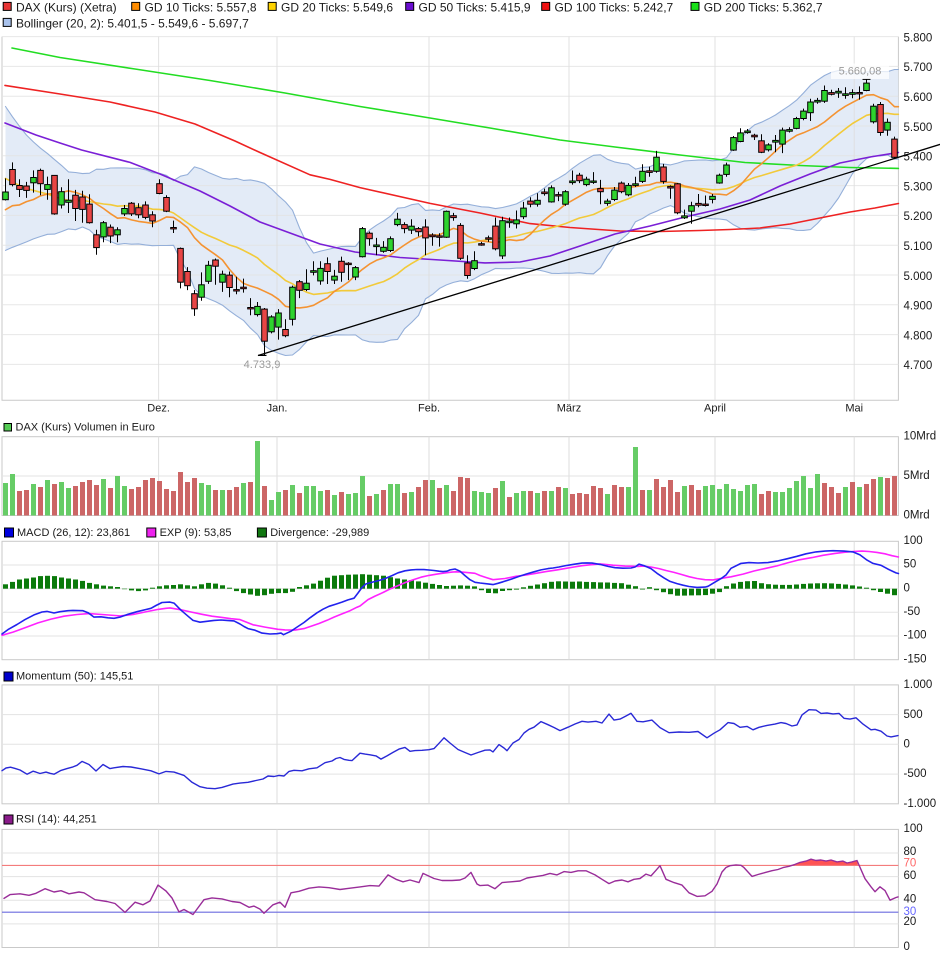 The image size is (940, 963). I want to click on svg-text: 4.900, so click(918, 307).